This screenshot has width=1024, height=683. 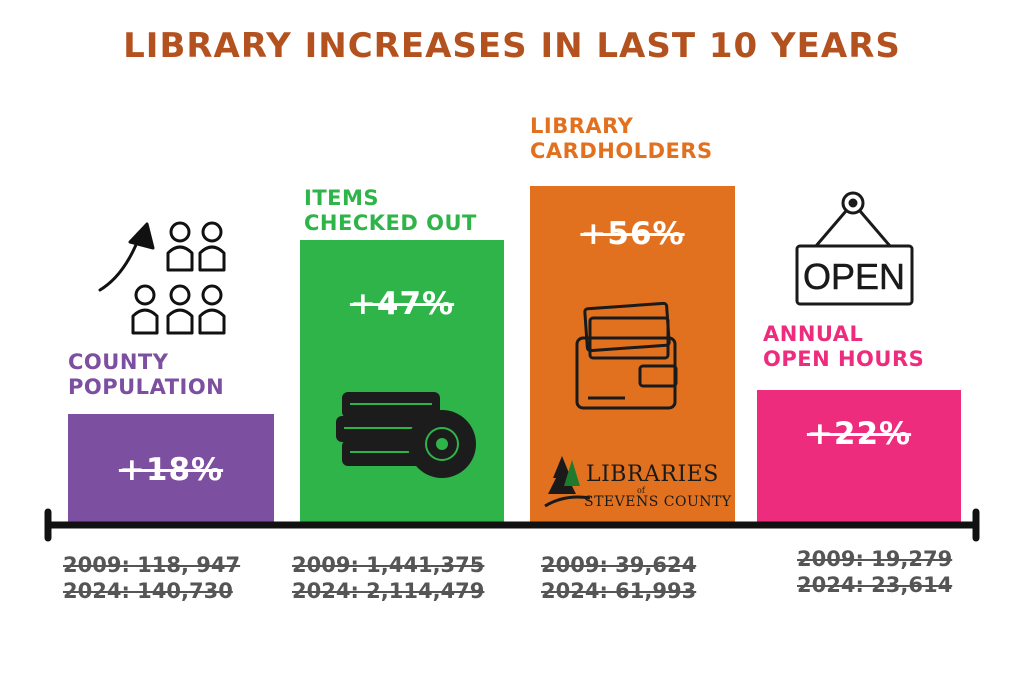 I want to click on category-label-annual-open-hours: ANNUAL OPEN HOURS, so click(x=844, y=346).